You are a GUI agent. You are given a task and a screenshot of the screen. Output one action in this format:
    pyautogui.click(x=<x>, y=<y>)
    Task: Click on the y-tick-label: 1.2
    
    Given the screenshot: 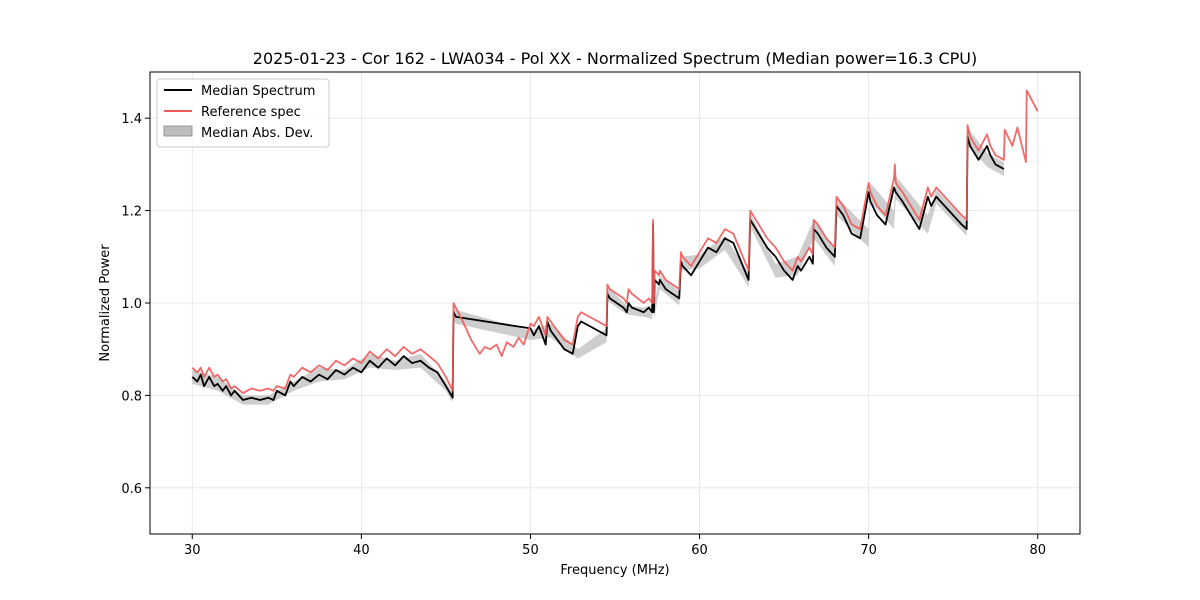 What is the action you would take?
    pyautogui.click(x=131, y=212)
    